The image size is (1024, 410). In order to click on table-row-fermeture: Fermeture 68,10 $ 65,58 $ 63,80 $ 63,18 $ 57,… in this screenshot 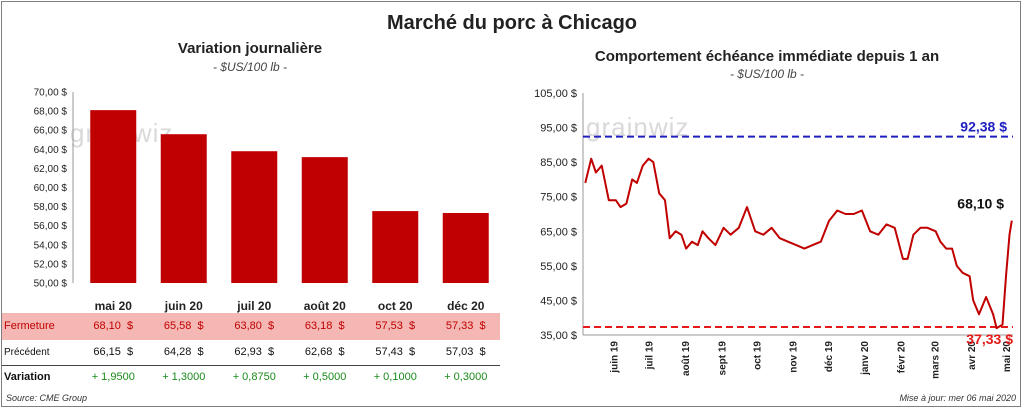, I will do `click(251, 326)`.